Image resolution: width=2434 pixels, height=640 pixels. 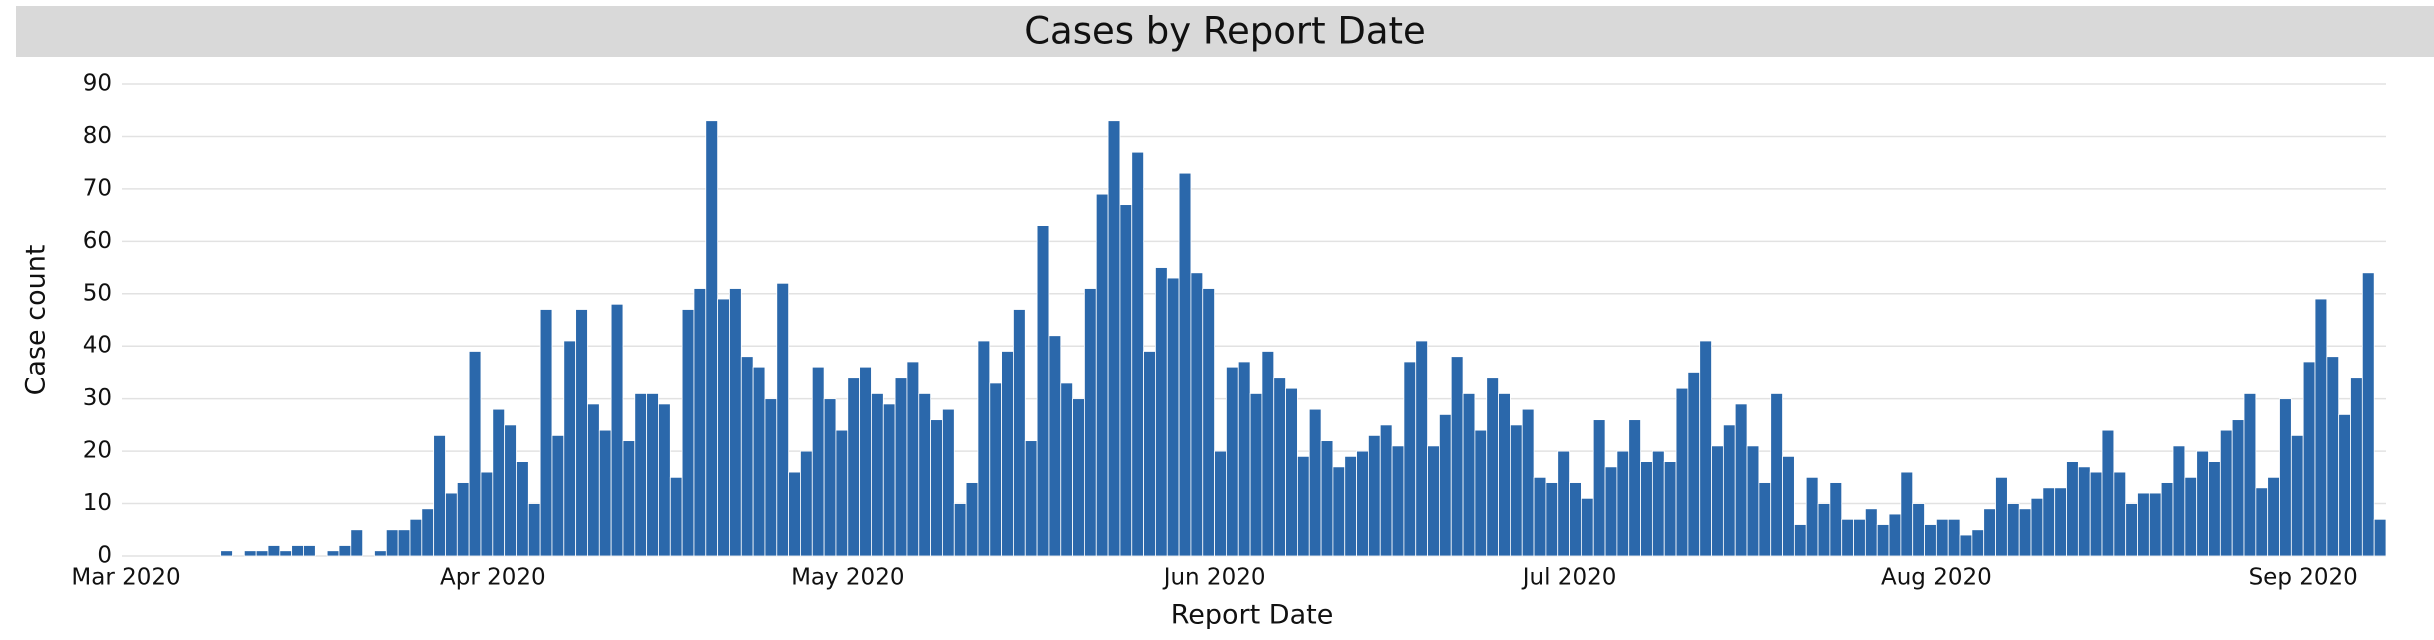 I want to click on y-tick-label: 30, so click(x=97, y=398).